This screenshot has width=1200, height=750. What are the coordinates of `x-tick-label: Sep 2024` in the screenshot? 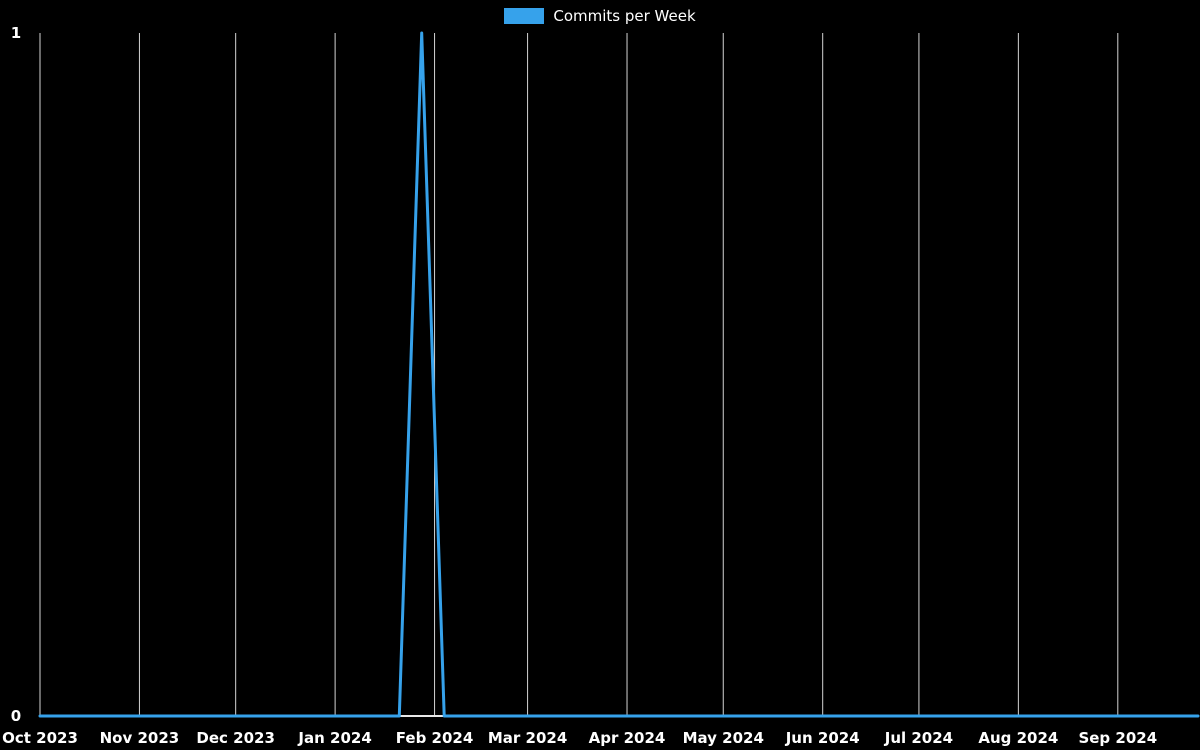 It's located at (1117, 738).